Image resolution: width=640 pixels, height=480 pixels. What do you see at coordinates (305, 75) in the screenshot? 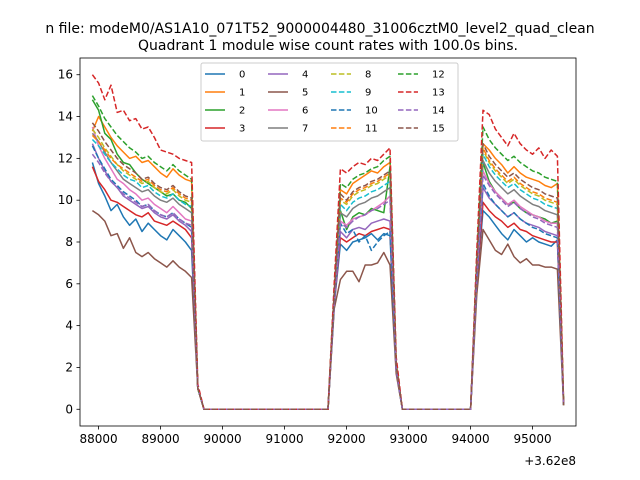
I see `legend-label-4: 4` at bounding box center [305, 75].